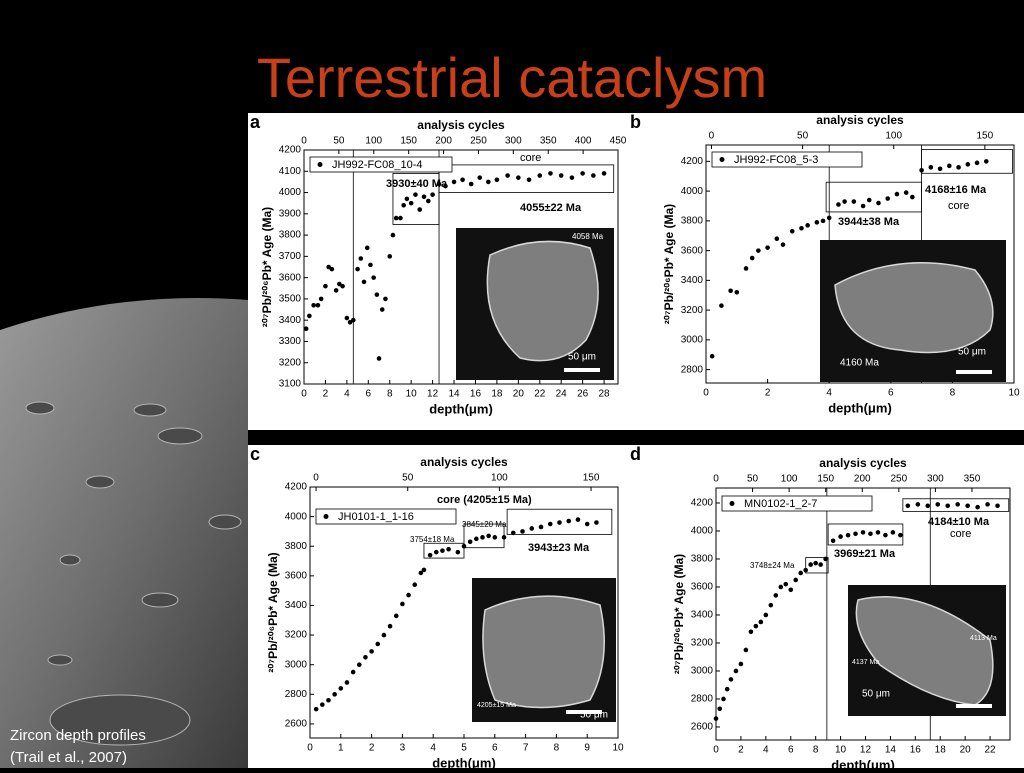 This screenshot has width=1024, height=773. Describe the element at coordinates (860, 120) in the screenshot. I see `top-axis-label: analysis cycles` at that location.